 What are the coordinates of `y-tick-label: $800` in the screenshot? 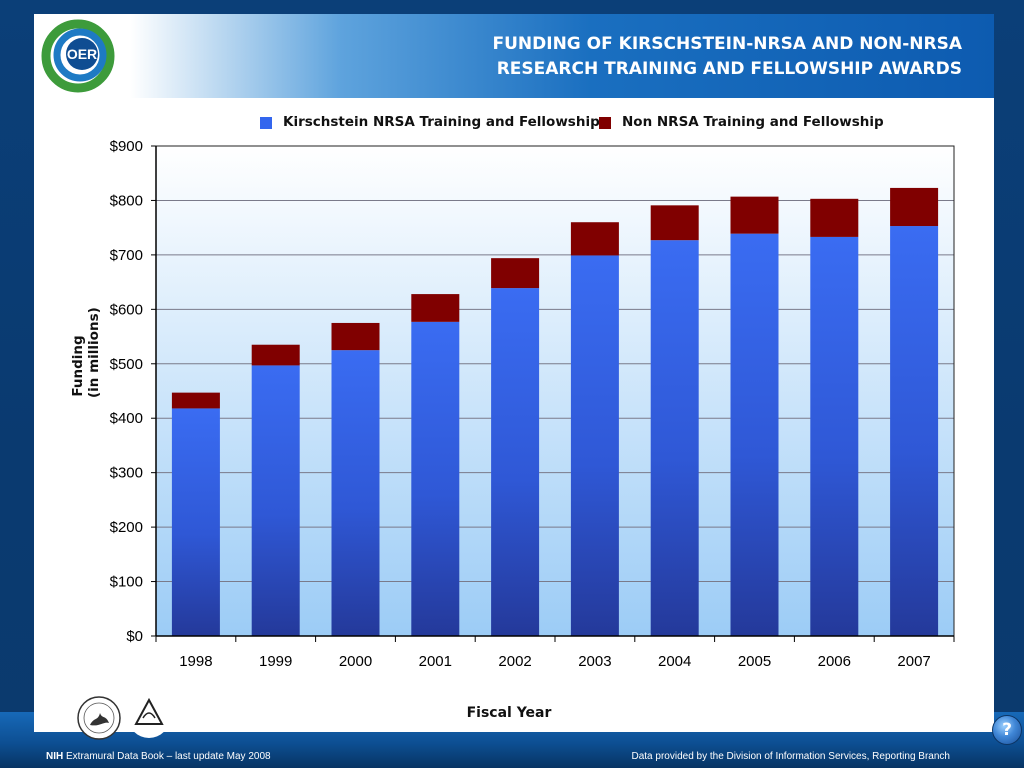 It's located at (126, 200).